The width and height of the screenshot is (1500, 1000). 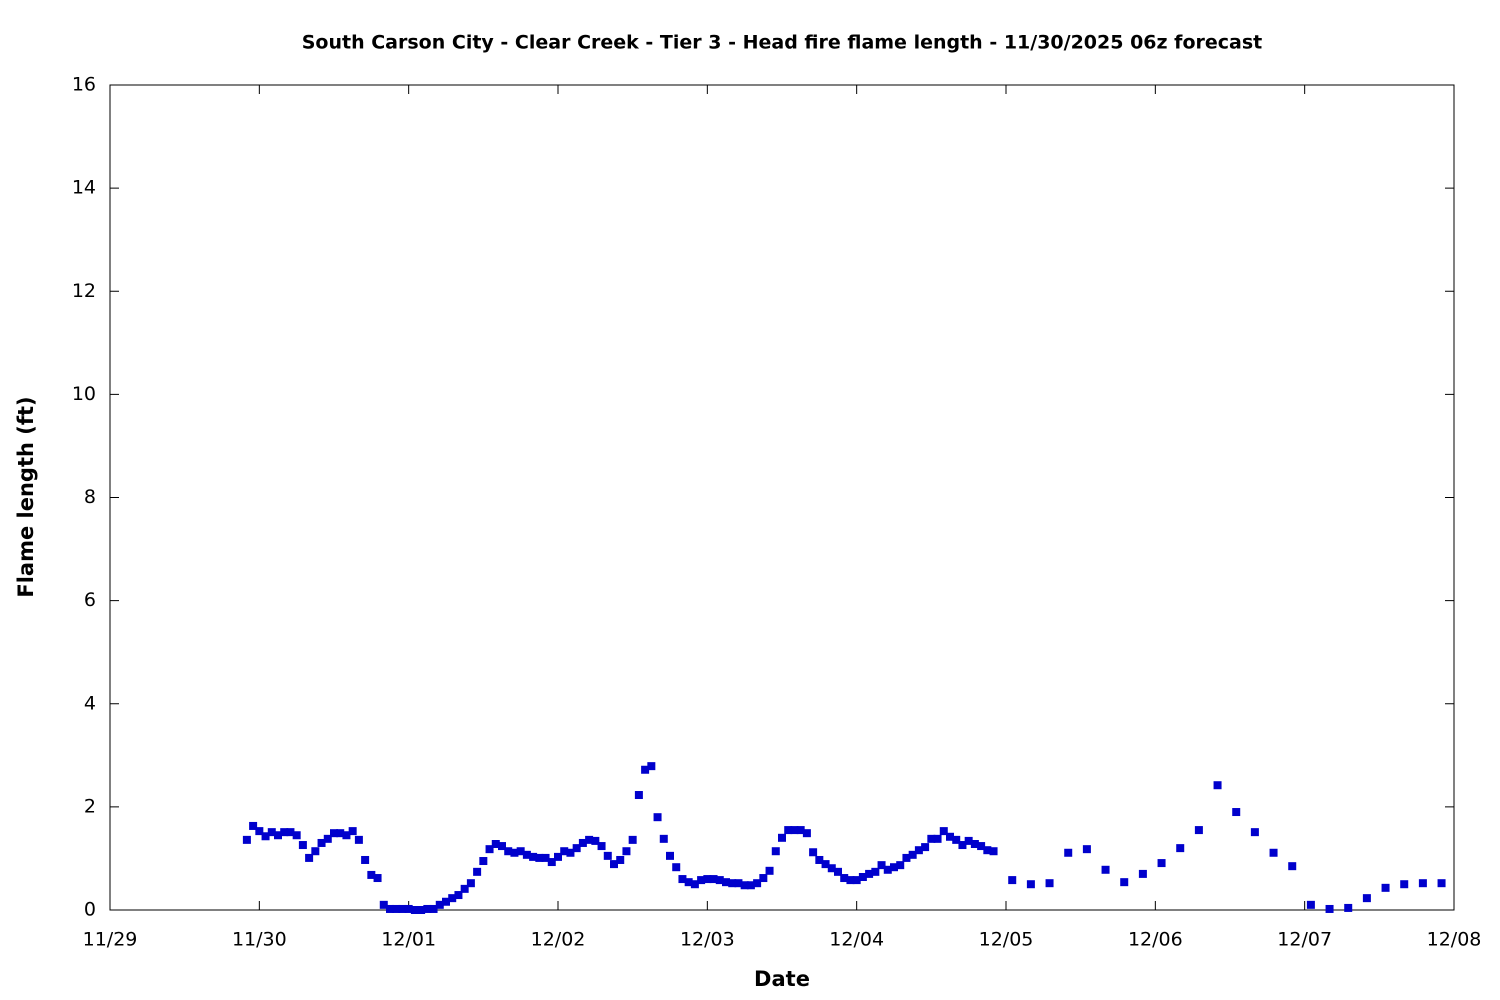 I want to click on x-tick-label: 11/29, so click(x=110, y=940).